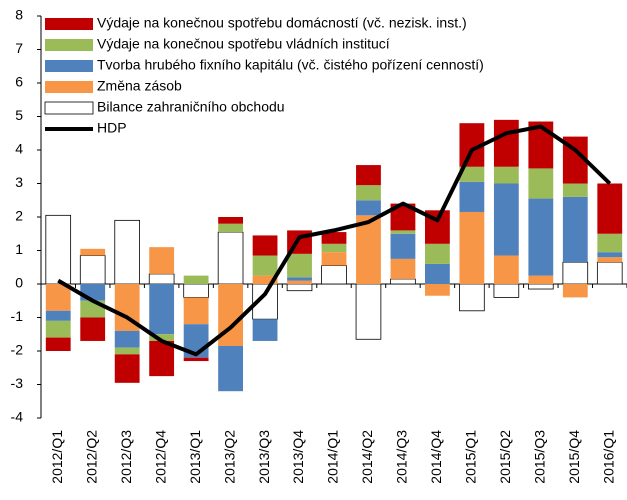 The image size is (627, 500). Describe the element at coordinates (264, 457) in the screenshot. I see `x-tick-label: 2013/Q3` at that location.